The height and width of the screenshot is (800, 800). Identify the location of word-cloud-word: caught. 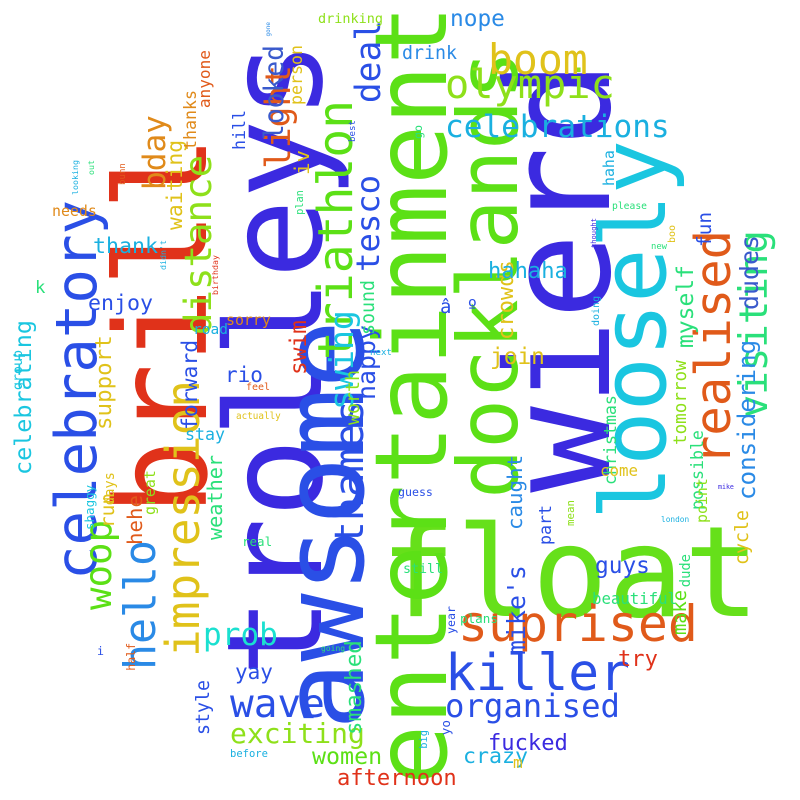
(515, 492).